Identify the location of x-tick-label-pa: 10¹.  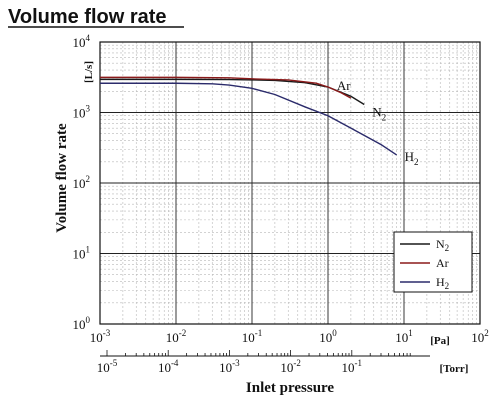
(404, 336).